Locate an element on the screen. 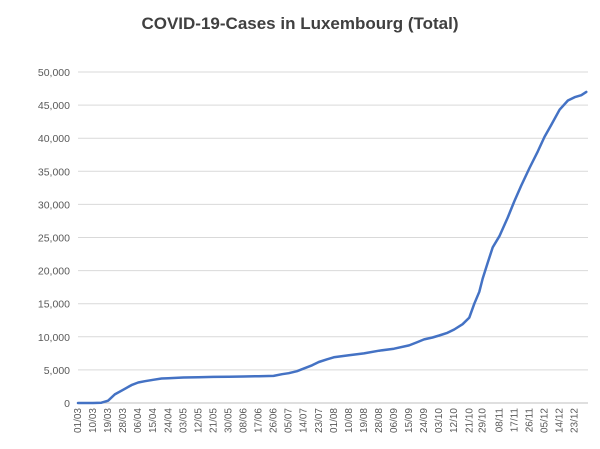 This screenshot has width=600, height=449. x-tick-label: 24/04 is located at coordinates (168, 420).